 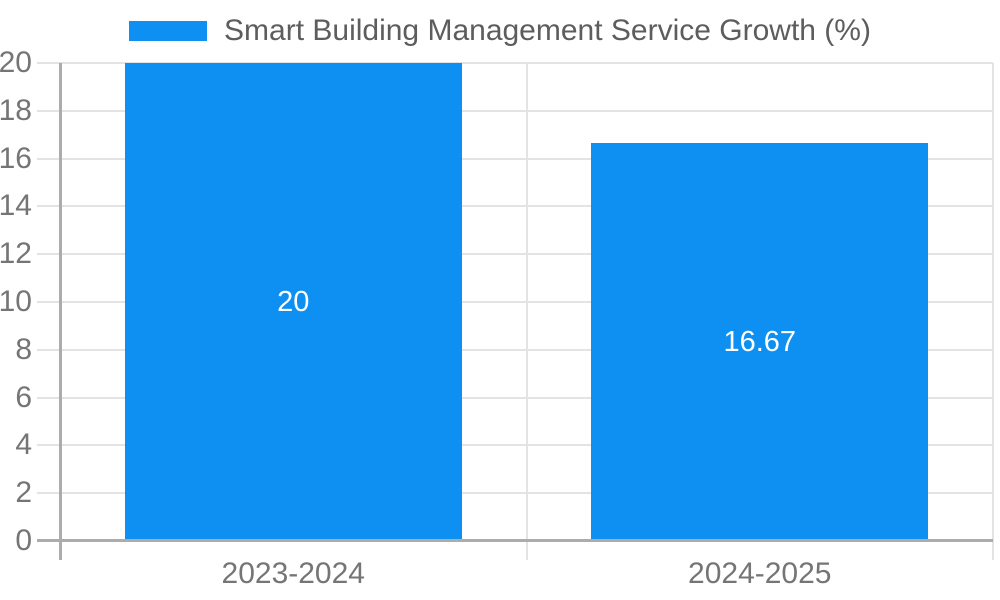 What do you see at coordinates (23, 397) in the screenshot?
I see `y-axis-tick-label: 6` at bounding box center [23, 397].